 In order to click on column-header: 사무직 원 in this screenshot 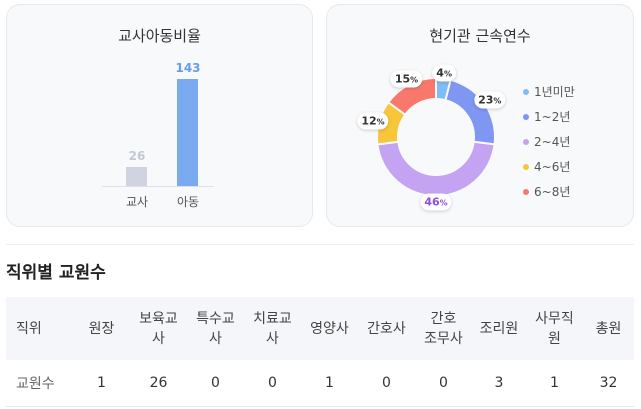, I will do `click(554, 328)`.